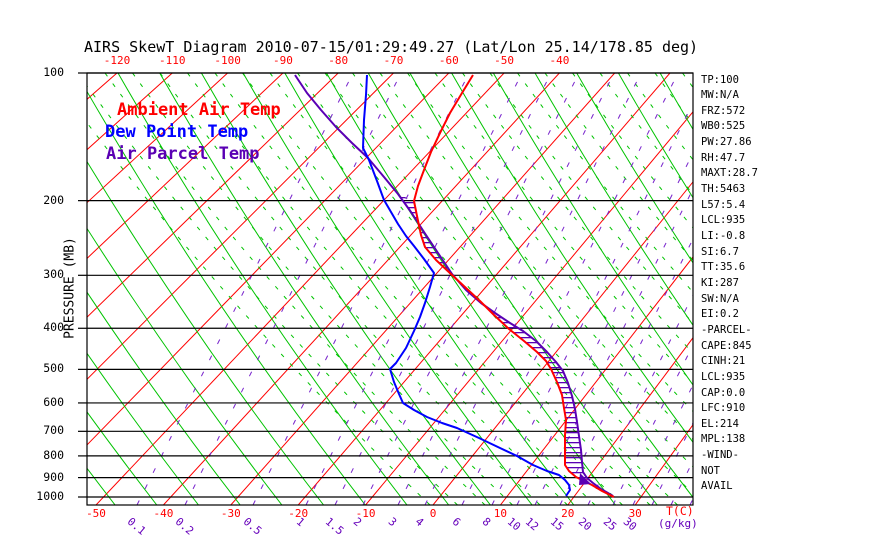 The image size is (870, 560). Describe the element at coordinates (177, 132) in the screenshot. I see `legend-dew-point-temp: Dew Point Temp` at that location.